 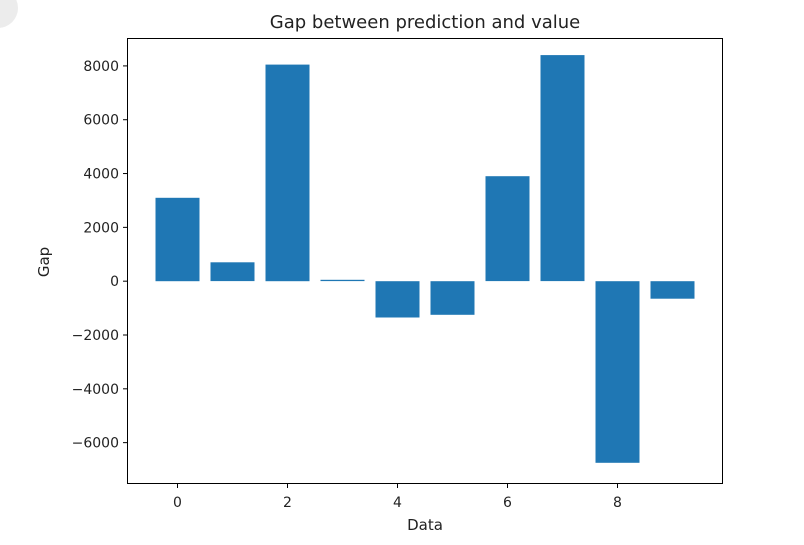 What do you see at coordinates (177, 503) in the screenshot?
I see `x-tick-label: 0` at bounding box center [177, 503].